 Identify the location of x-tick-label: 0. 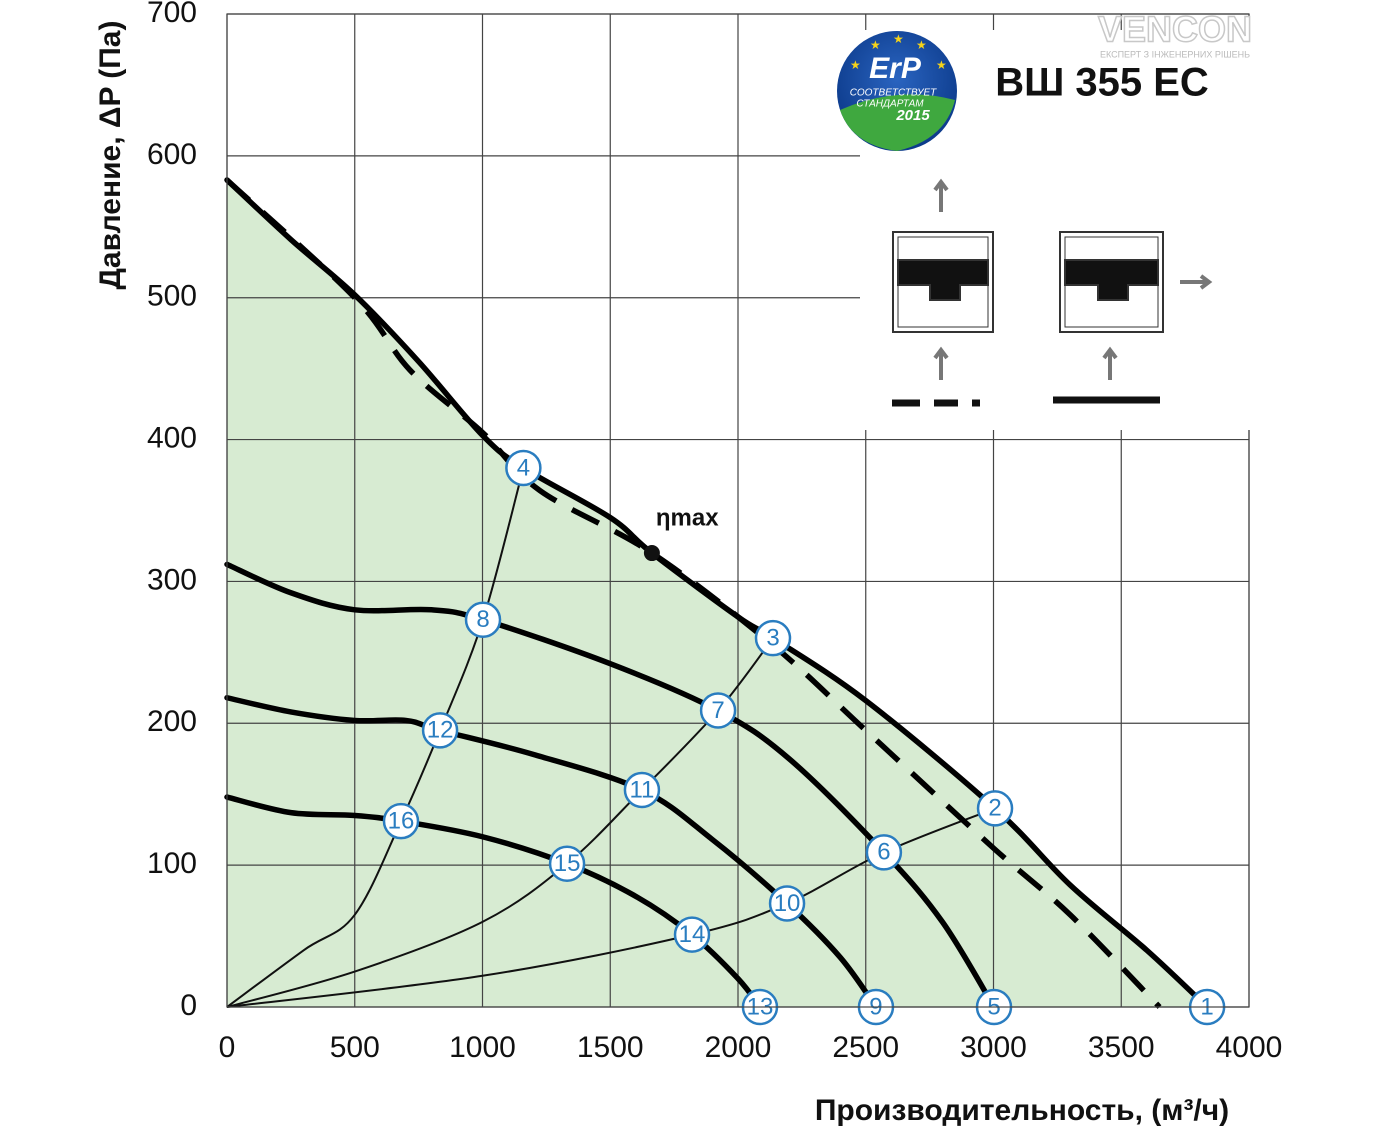
(227, 1047).